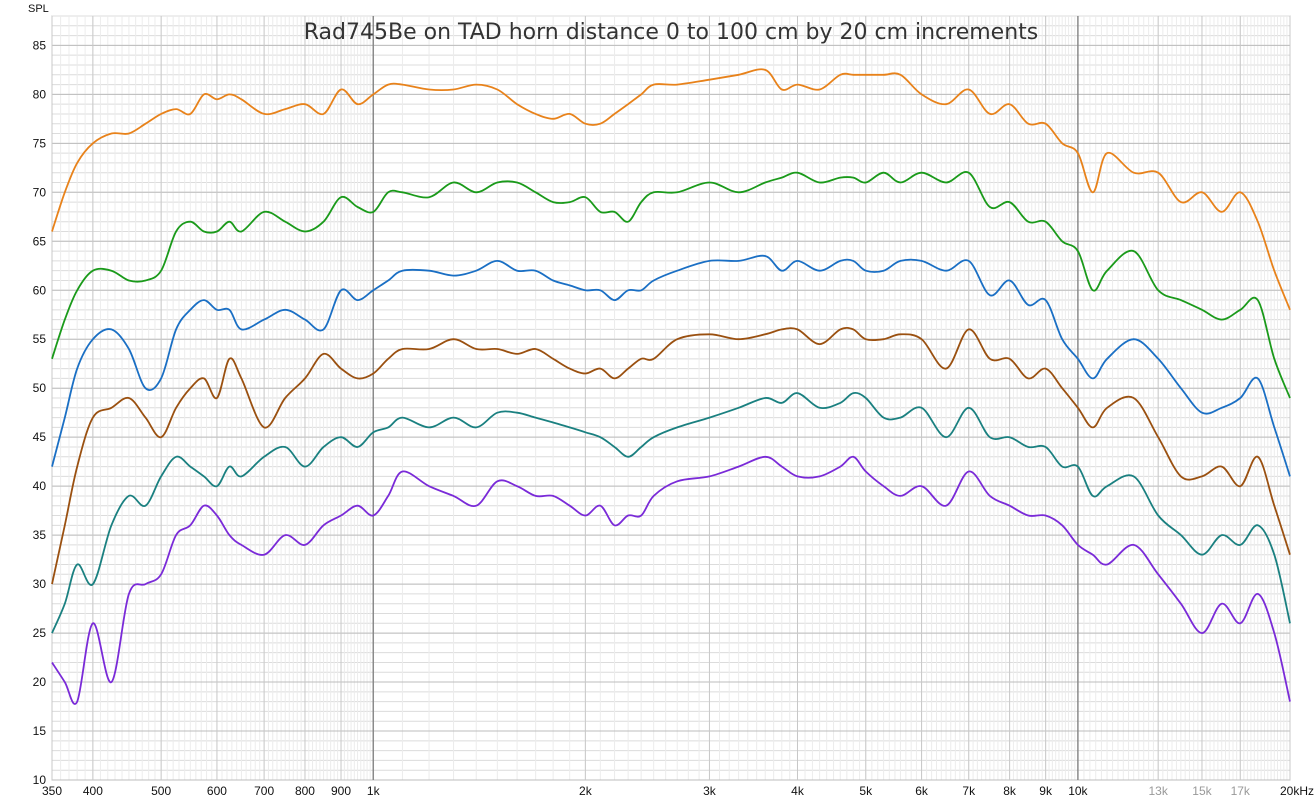 The height and width of the screenshot is (803, 1316). I want to click on x-tick-label: 6k, so click(922, 791).